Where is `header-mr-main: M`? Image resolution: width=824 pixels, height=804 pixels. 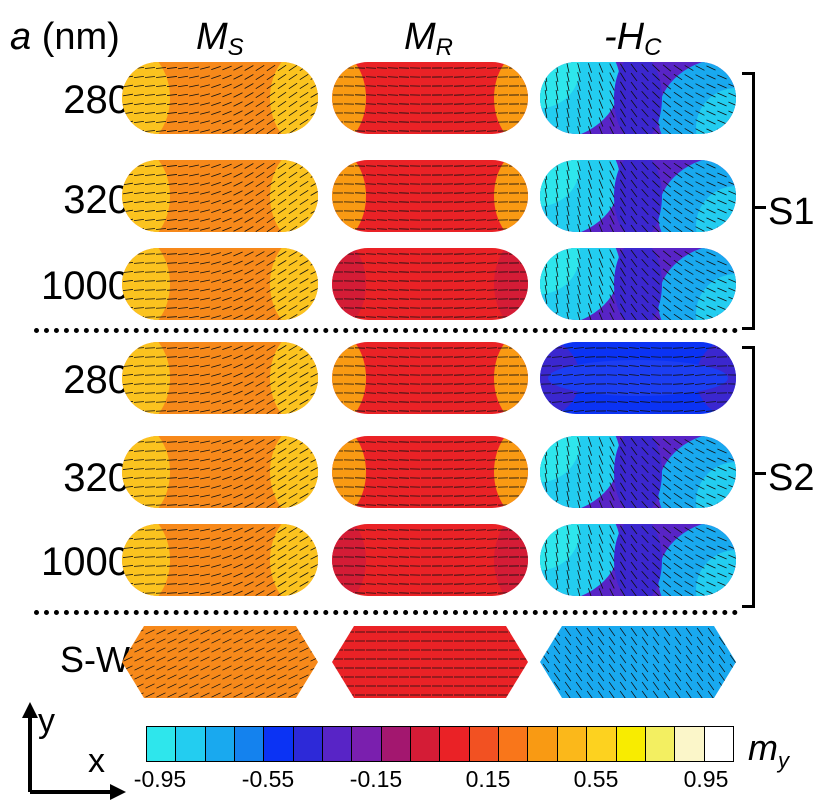 header-mr-main: M is located at coordinates (420, 37).